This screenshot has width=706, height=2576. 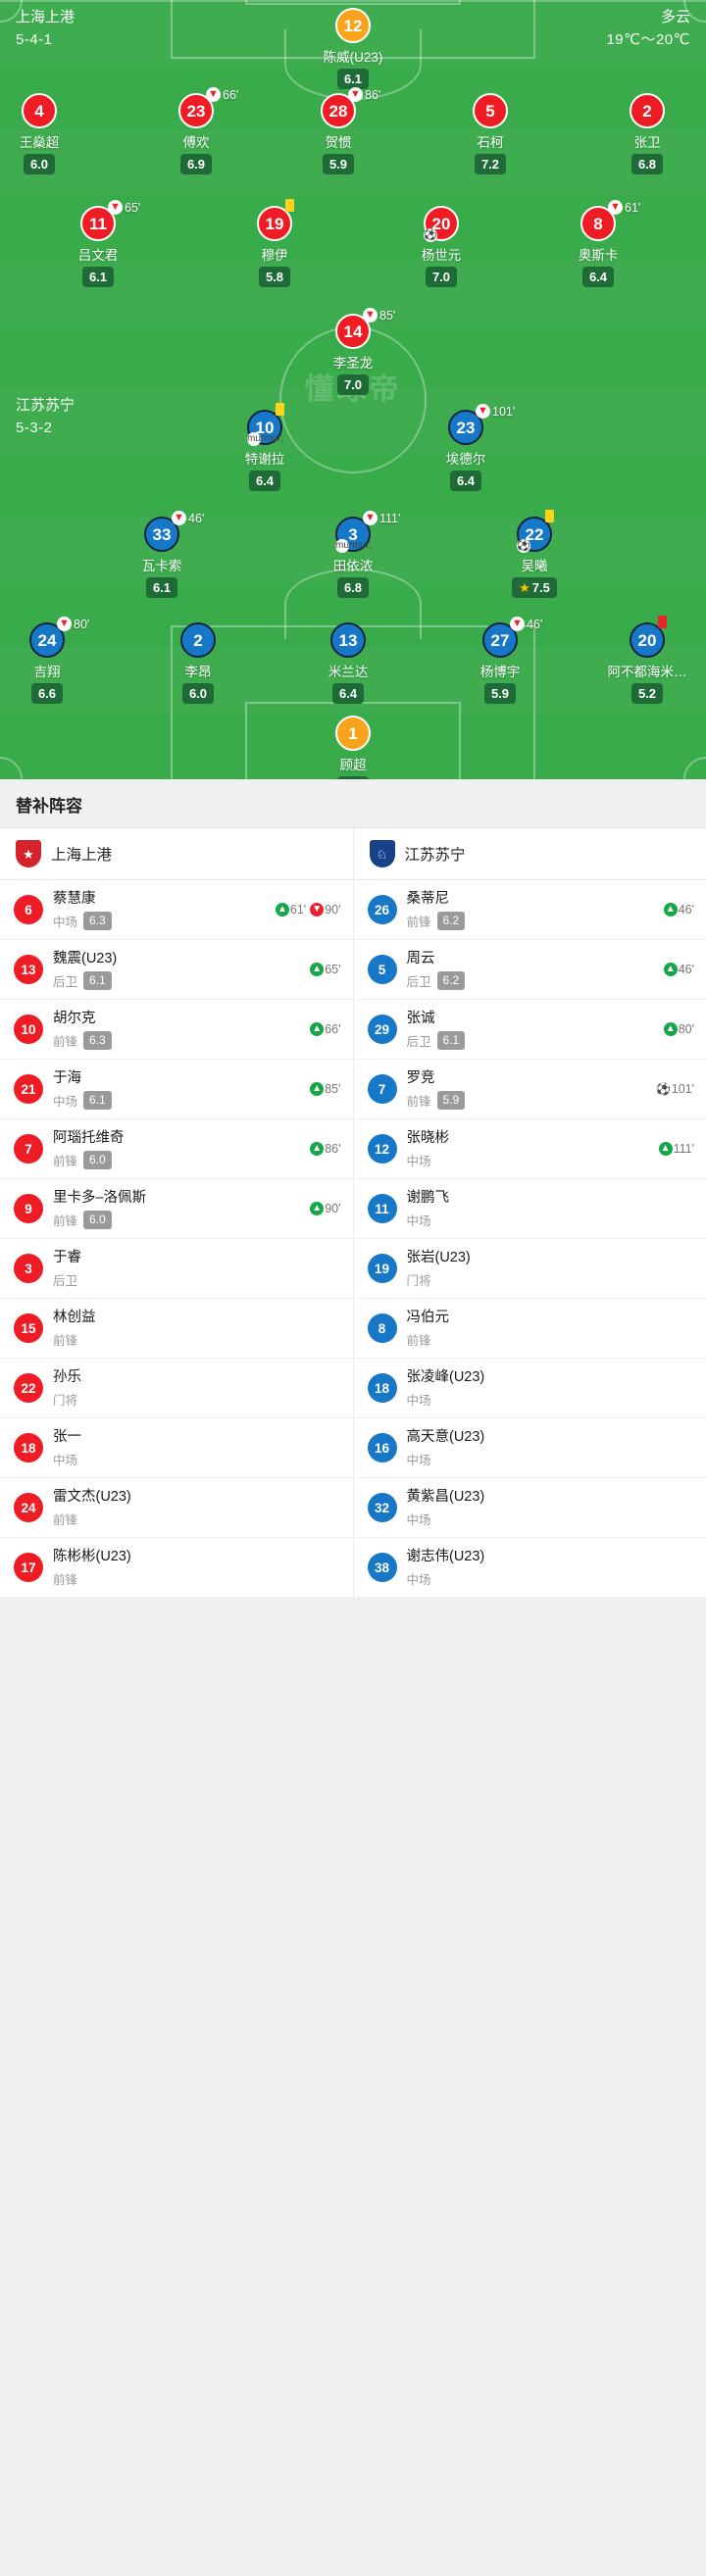 What do you see at coordinates (176, 1508) in the screenshot?
I see `substitute-row: 24 雷文杰(U23) 前锋` at bounding box center [176, 1508].